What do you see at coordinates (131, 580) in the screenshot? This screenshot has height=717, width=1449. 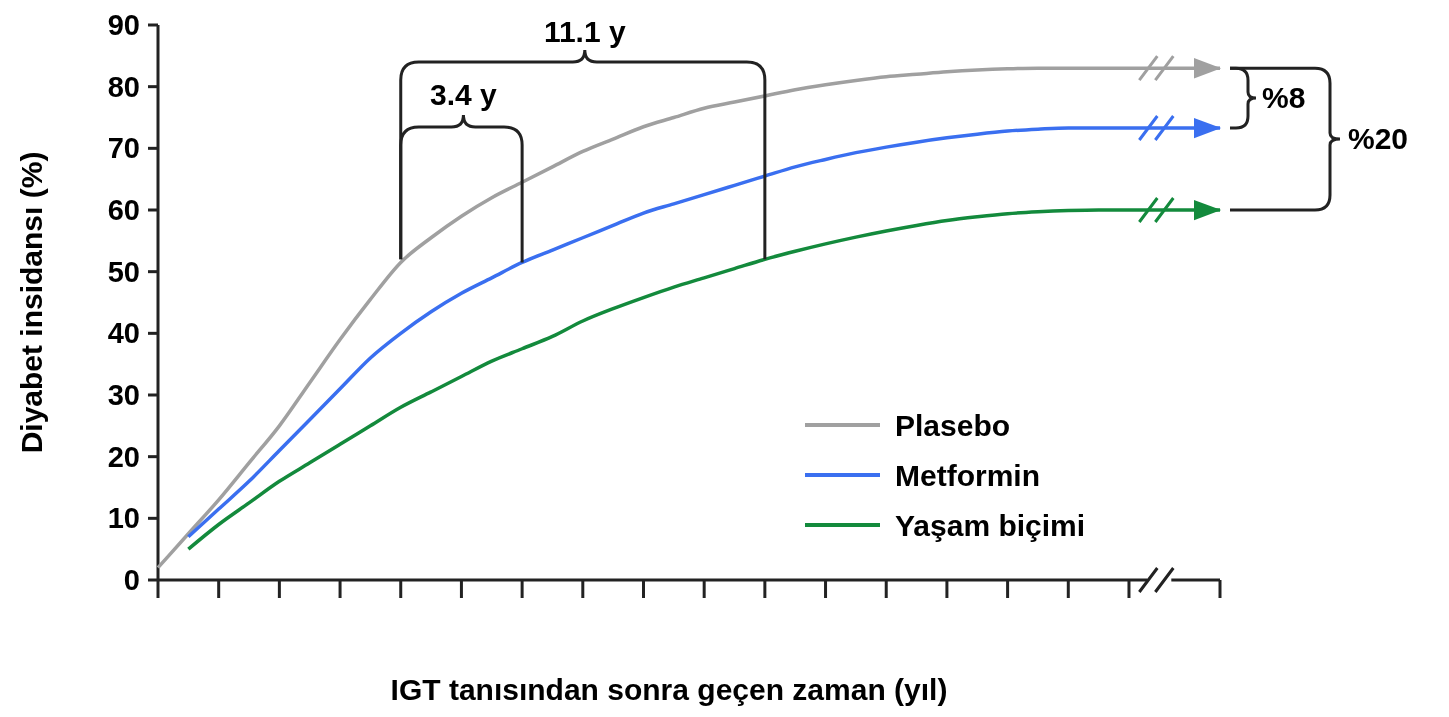 I see `y-tick-label: 0` at bounding box center [131, 580].